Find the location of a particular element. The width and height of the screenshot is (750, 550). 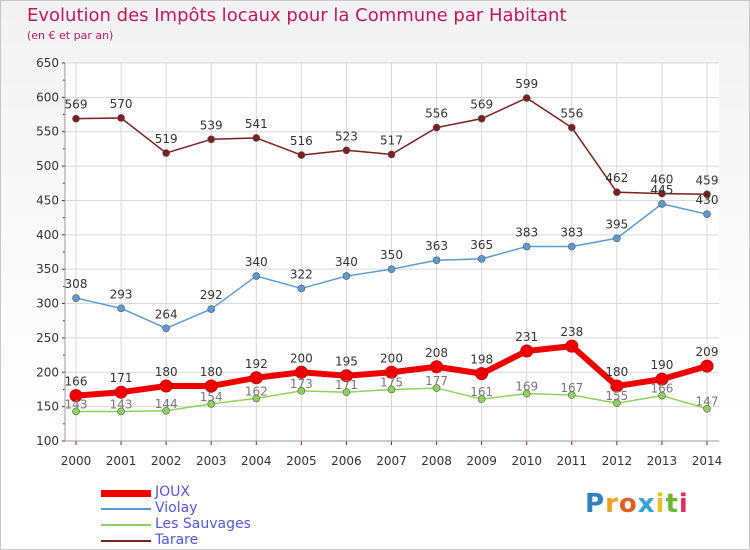

y-tick-label: 600 is located at coordinates (47, 97).